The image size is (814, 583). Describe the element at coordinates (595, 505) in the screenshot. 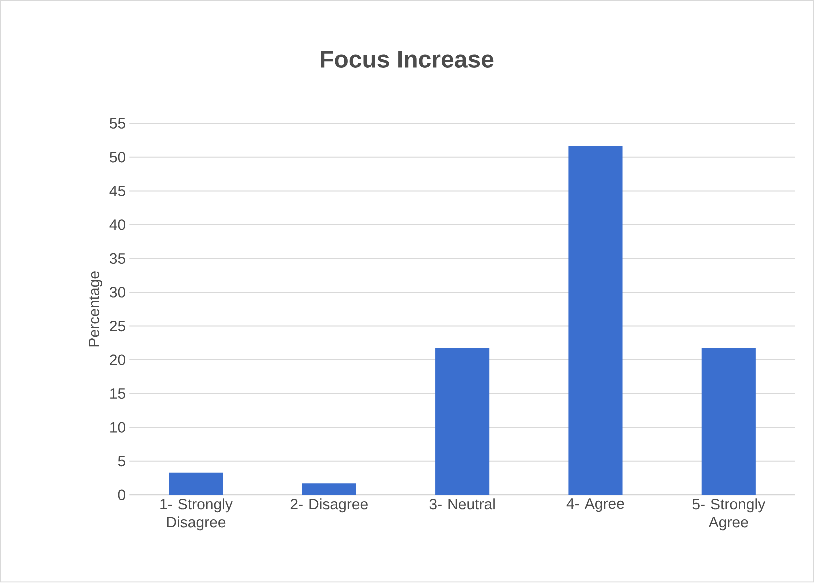

I see `x-tick-label: 4- Agree` at that location.